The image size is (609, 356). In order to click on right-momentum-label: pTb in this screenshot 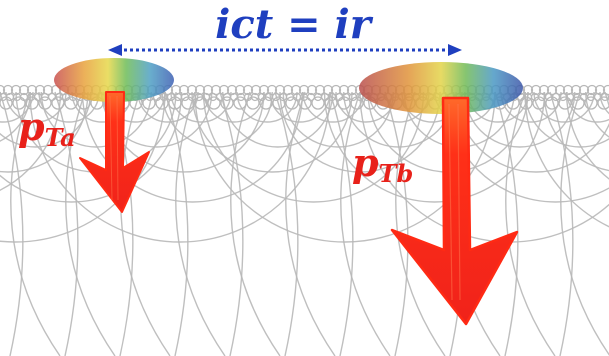, I will do `click(382, 164)`.